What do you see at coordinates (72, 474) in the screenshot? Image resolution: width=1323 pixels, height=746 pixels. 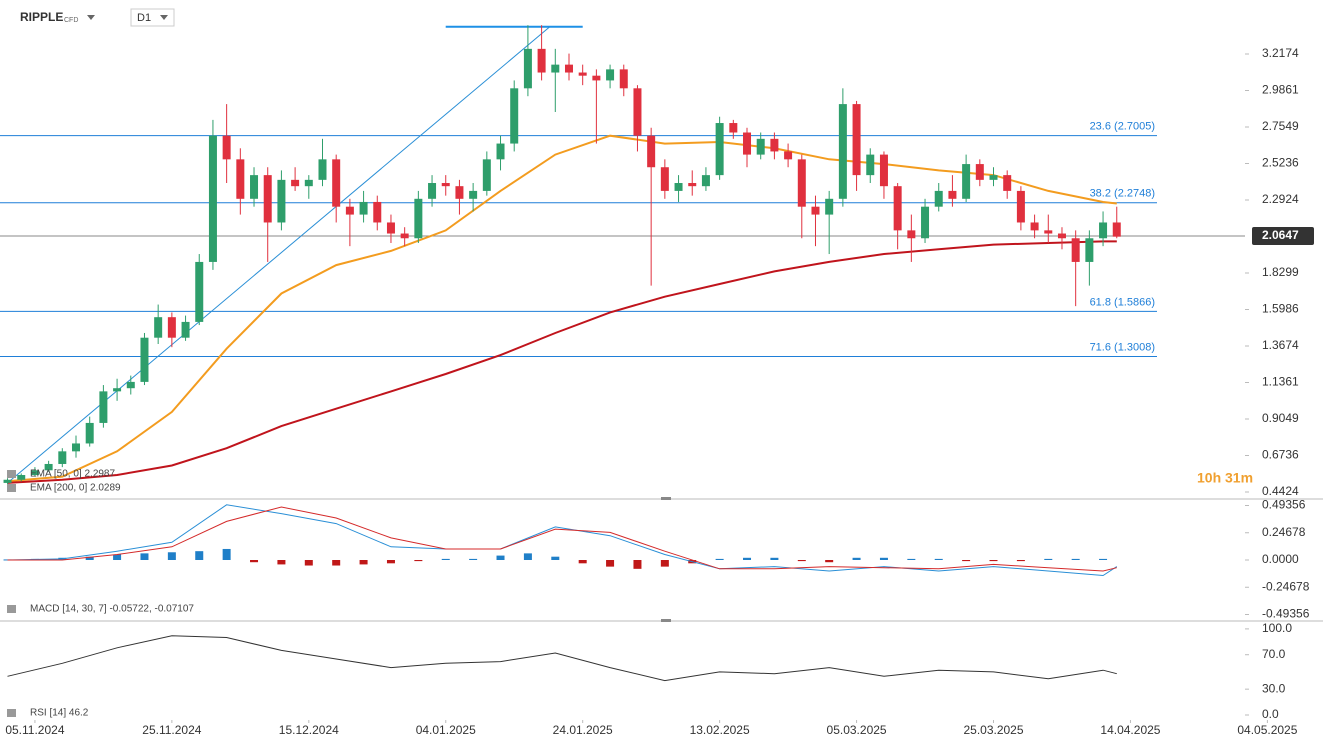 I see `legend-entry: EMA [50, 0] 2.2987` at bounding box center [72, 474].